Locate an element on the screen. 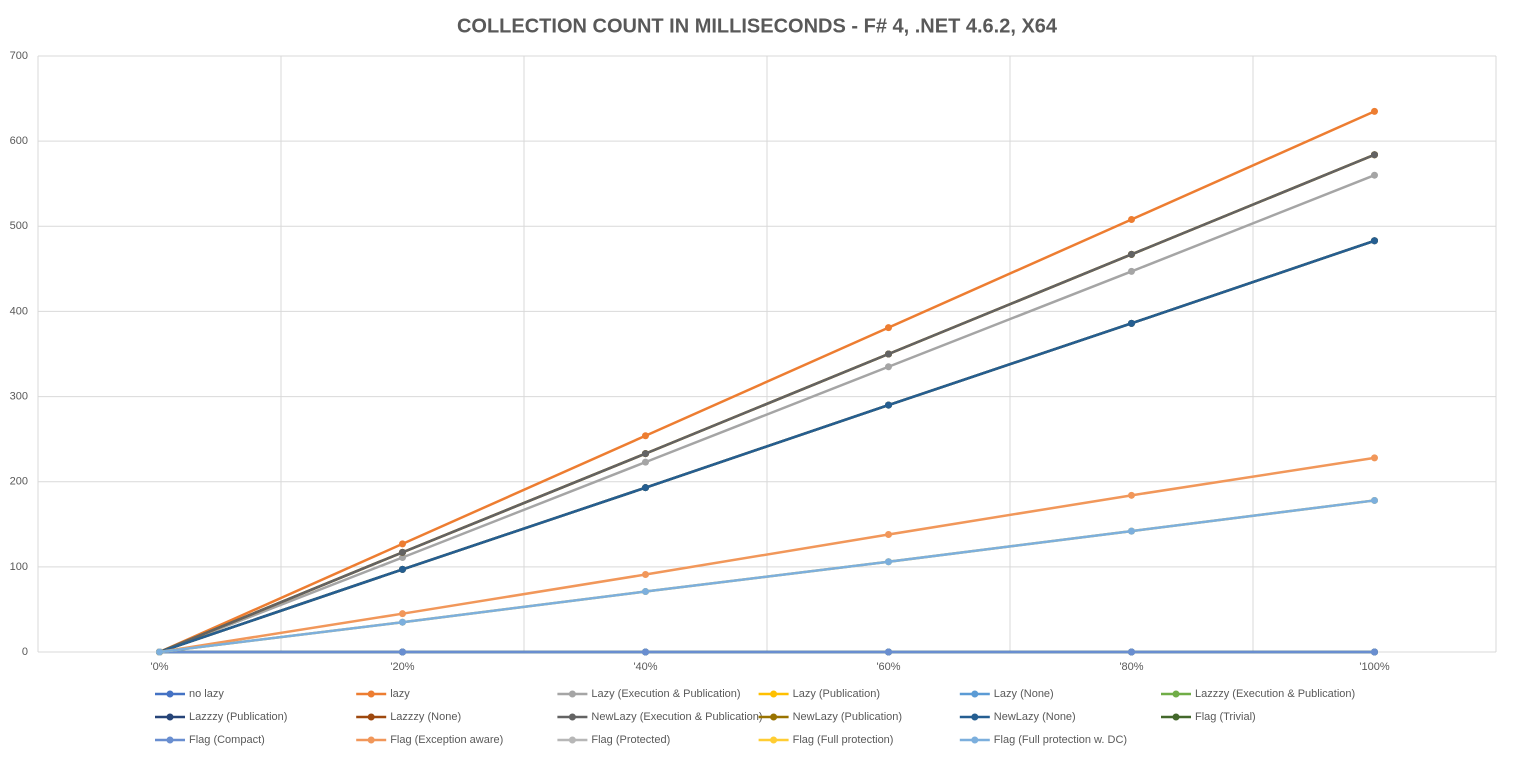  x-tick-label: '60% is located at coordinates (888, 667).